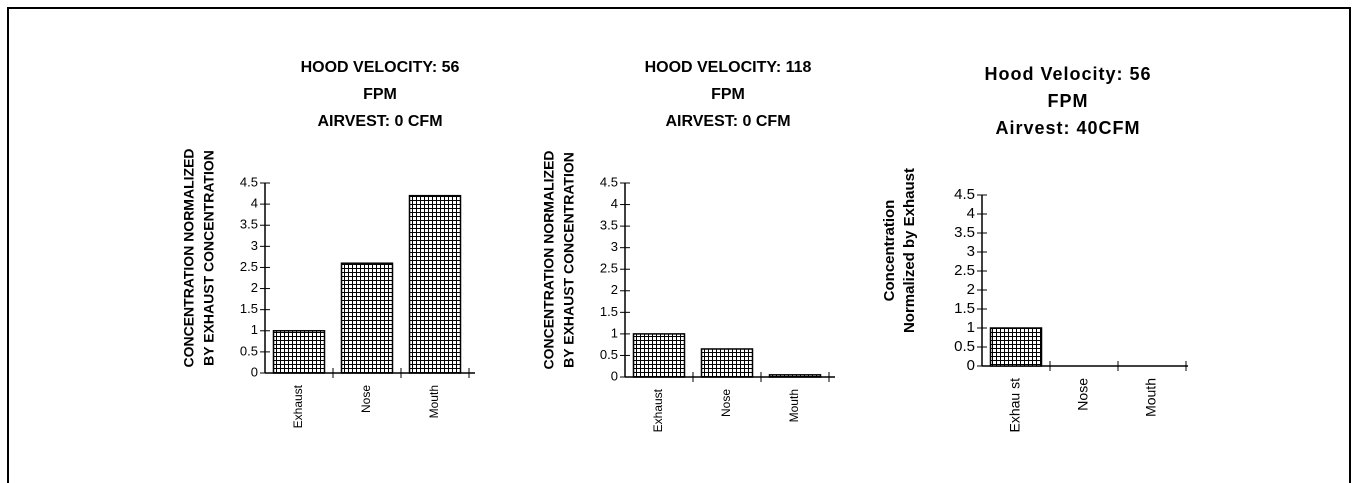  Describe the element at coordinates (889, 251) in the screenshot. I see `y-axis-label: Concentration` at that location.